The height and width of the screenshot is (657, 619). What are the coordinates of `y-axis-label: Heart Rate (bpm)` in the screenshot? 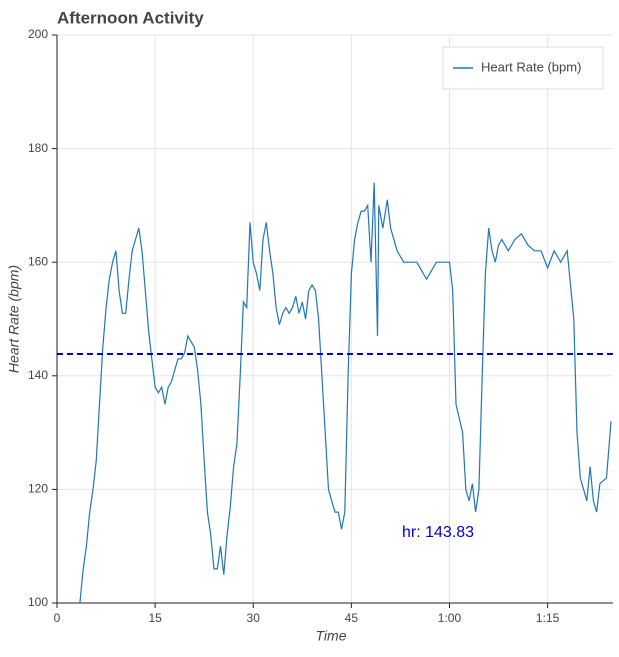 It's located at (14, 319).